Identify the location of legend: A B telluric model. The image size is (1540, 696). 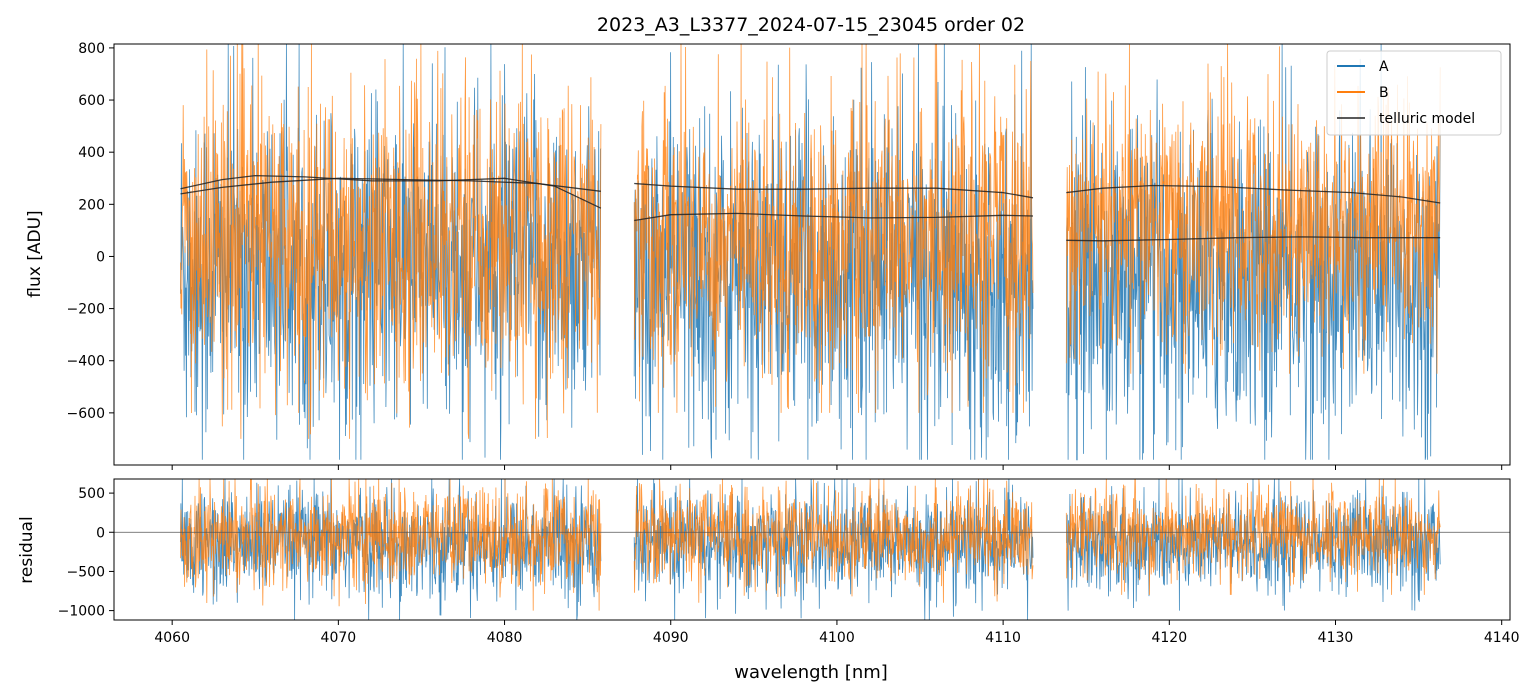
(1414, 93).